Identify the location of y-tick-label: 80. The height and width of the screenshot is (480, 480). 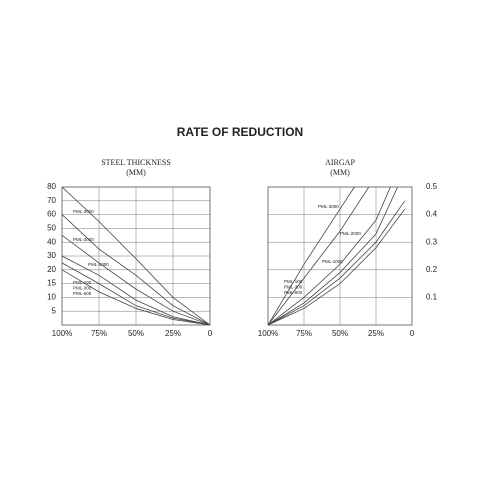
(51, 186).